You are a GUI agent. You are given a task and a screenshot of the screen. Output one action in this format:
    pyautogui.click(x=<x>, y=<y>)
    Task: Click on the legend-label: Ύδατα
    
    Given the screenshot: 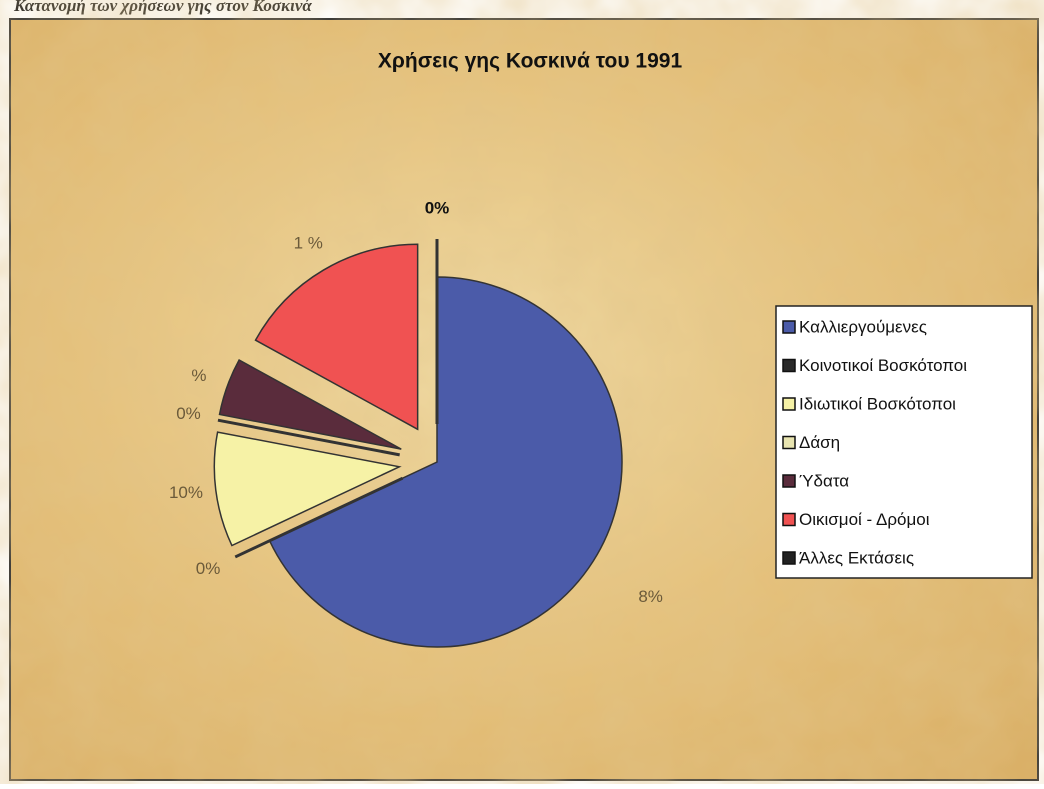 What is the action you would take?
    pyautogui.click(x=824, y=480)
    